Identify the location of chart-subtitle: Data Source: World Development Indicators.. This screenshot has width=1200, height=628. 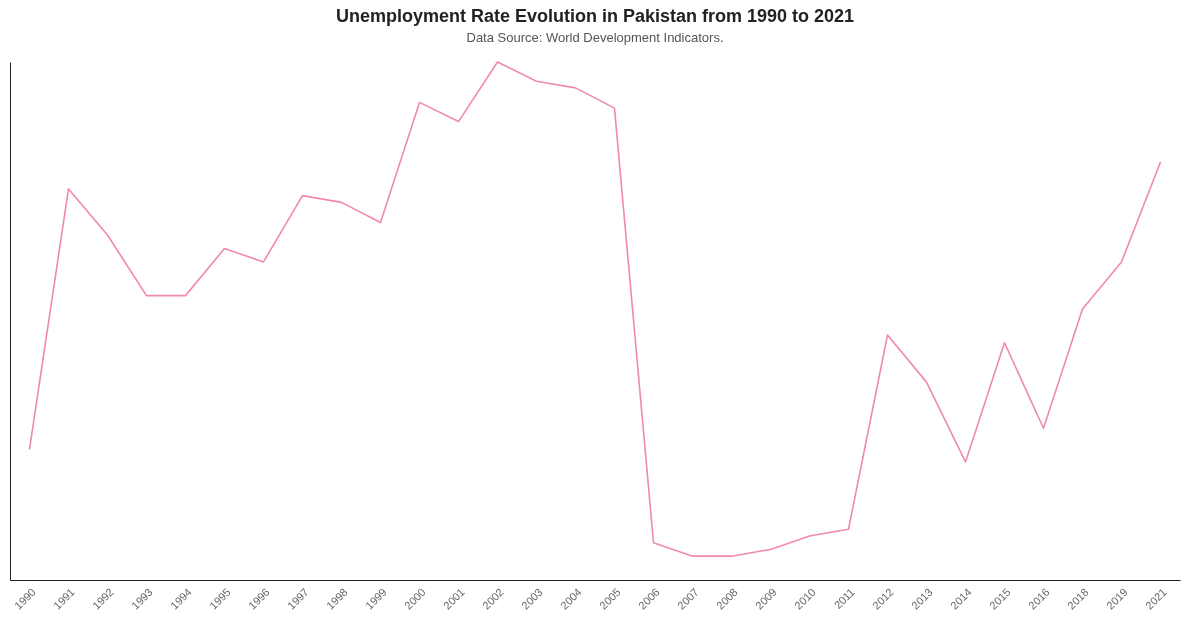
(595, 38).